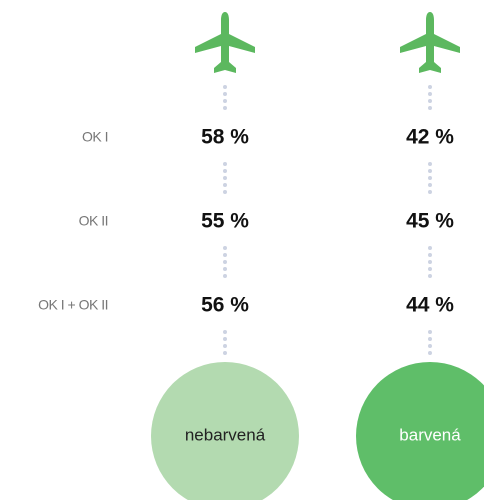  I want to click on value: 58 %, so click(225, 137).